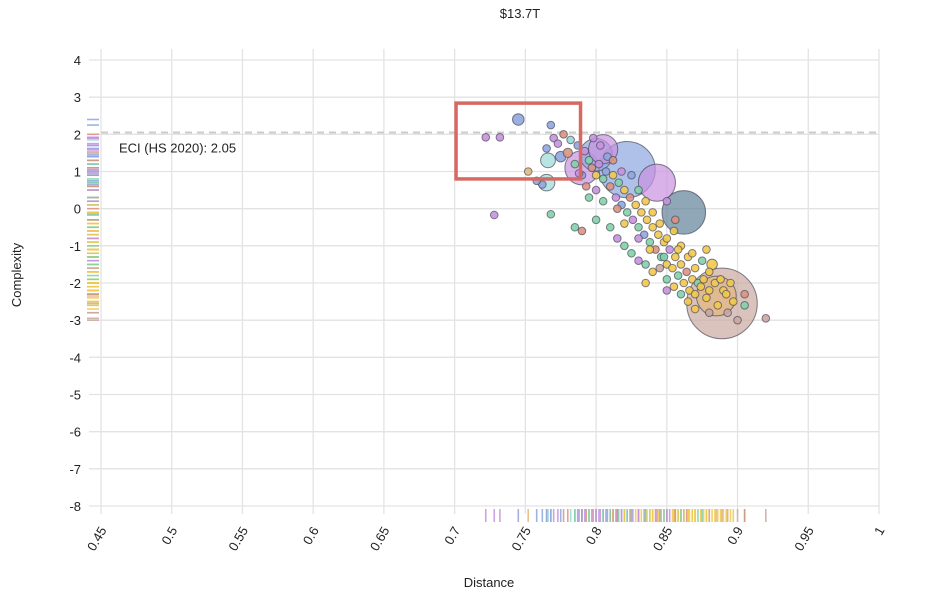 This screenshot has width=928, height=611. I want to click on y-tick-label: 2, so click(77, 134).